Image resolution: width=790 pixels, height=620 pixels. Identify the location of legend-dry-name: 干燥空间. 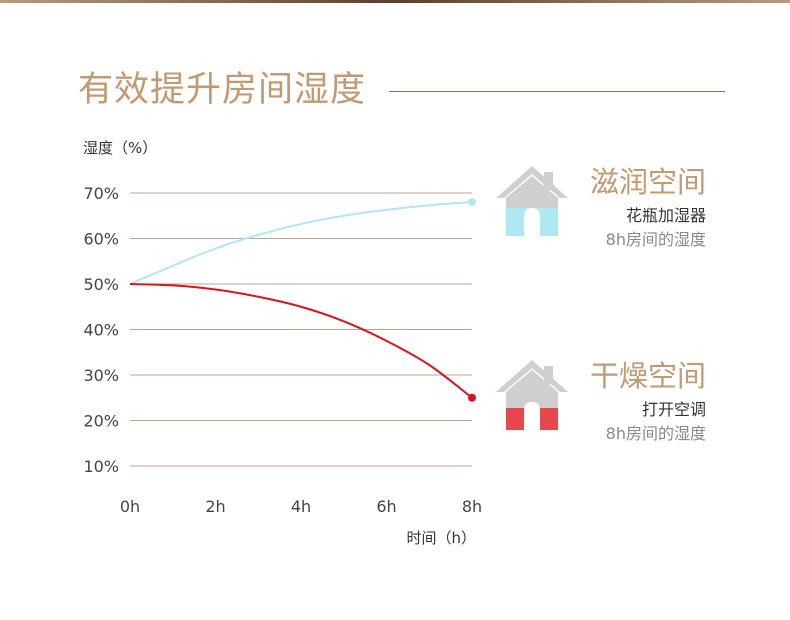
(647, 376).